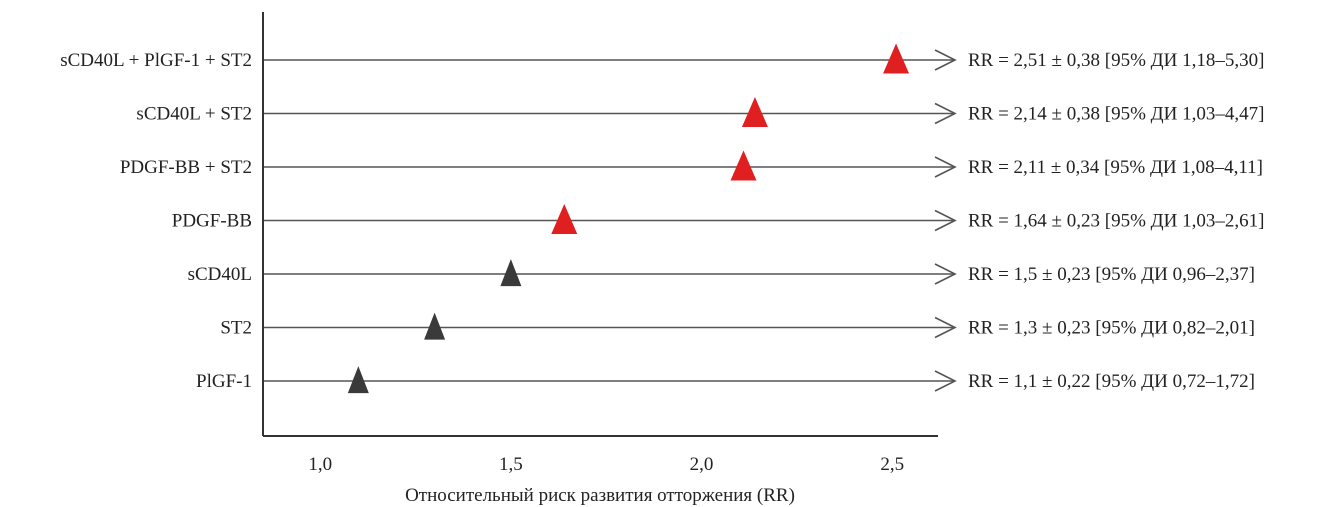 This screenshot has width=1342, height=507. What do you see at coordinates (1111, 381) in the screenshot?
I see `rr-annotation: RR = 1,1 ± 0,22 [95% ДИ 0,72–1,72]` at bounding box center [1111, 381].